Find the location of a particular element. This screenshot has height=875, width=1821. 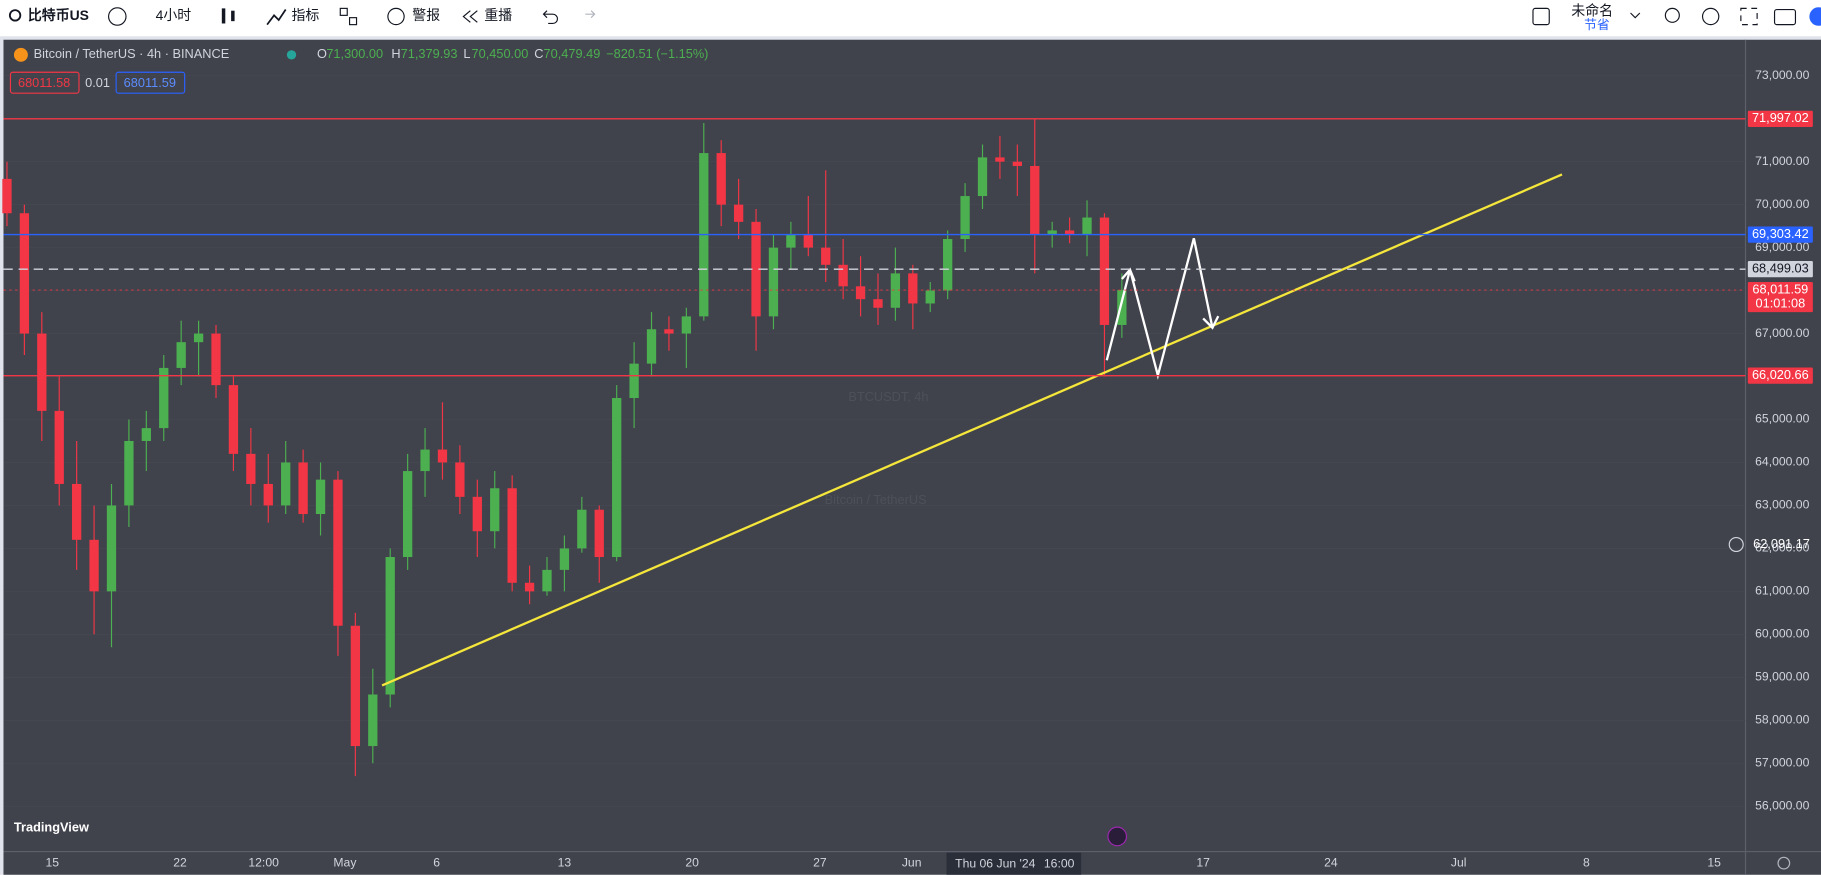

sell-box is located at coordinates (44, 82).